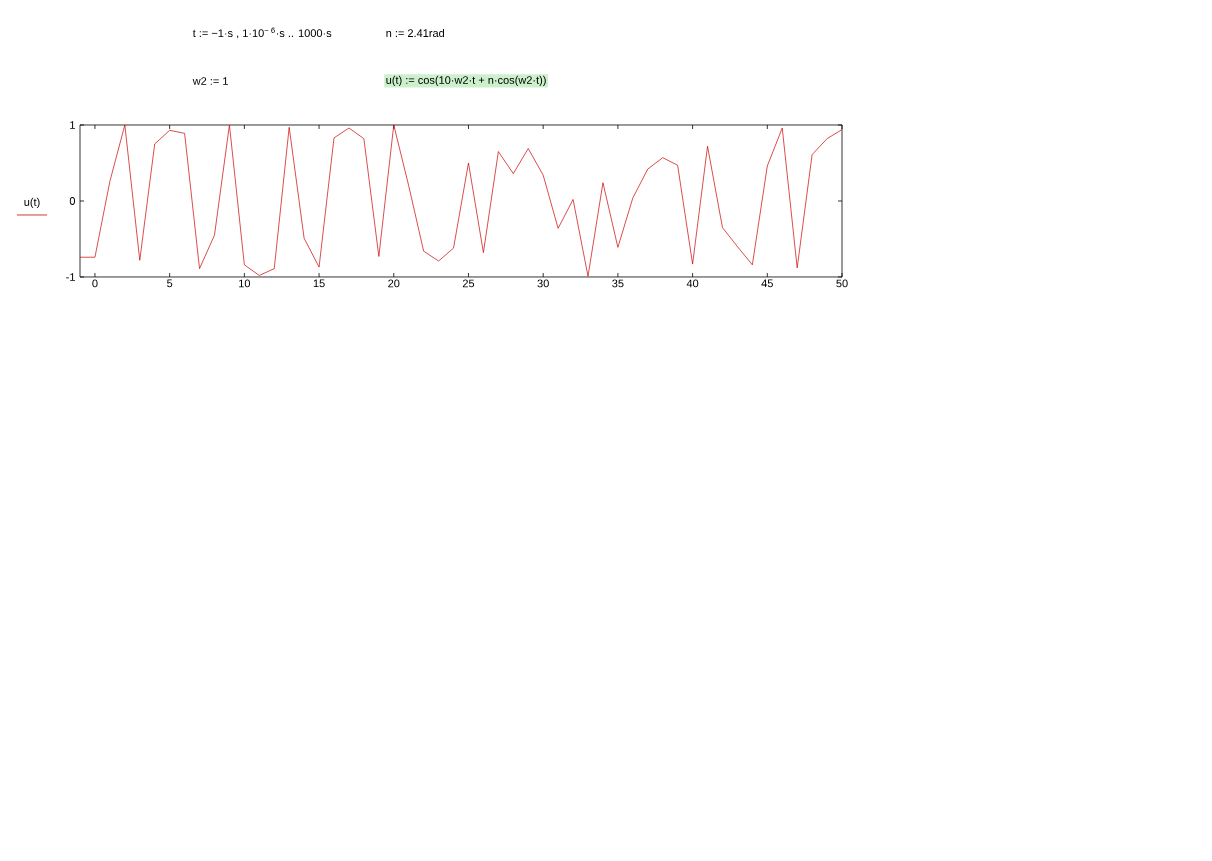  What do you see at coordinates (72, 125) in the screenshot?
I see `y-tick-label: 1` at bounding box center [72, 125].